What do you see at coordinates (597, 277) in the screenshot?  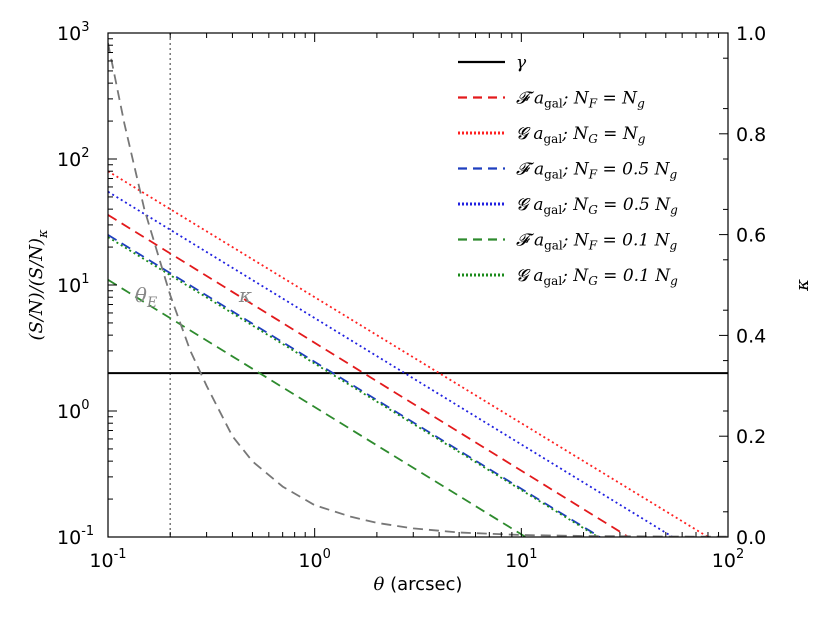 I see `legend-label: 𝓖 agal; NG = 0.1 Ng` at bounding box center [597, 277].